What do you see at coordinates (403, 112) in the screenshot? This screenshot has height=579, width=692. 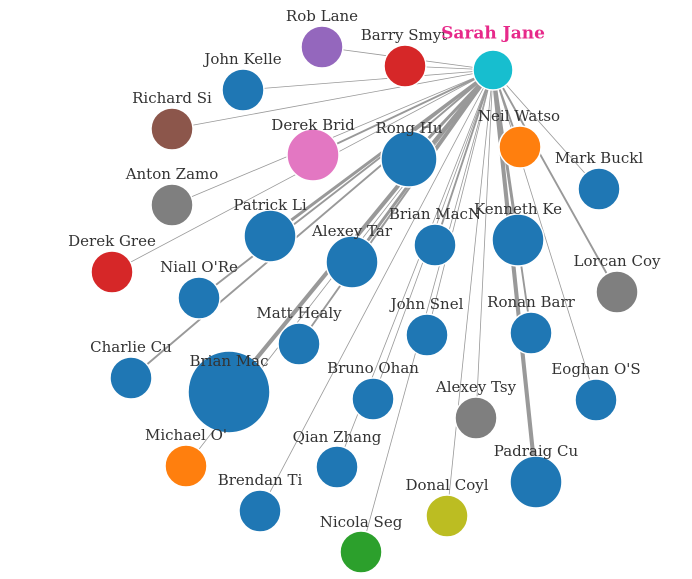 I see `link-derek-brid` at bounding box center [403, 112].